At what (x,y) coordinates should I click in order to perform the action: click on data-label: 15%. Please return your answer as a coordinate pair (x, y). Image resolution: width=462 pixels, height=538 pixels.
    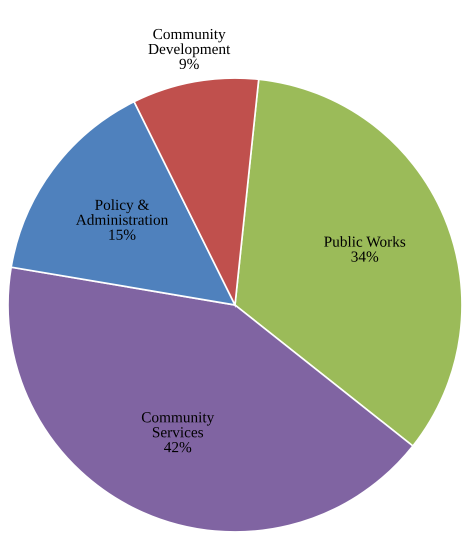
    Looking at the image, I should click on (122, 235).